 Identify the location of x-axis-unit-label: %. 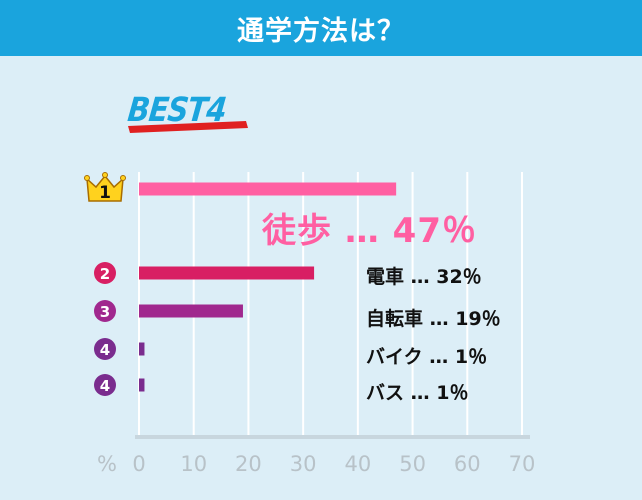
(107, 464).